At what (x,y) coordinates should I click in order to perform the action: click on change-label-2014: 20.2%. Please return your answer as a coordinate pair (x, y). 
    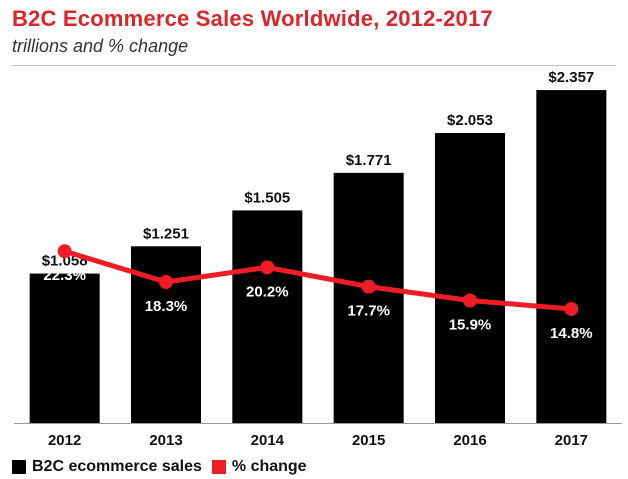
    Looking at the image, I should click on (267, 291).